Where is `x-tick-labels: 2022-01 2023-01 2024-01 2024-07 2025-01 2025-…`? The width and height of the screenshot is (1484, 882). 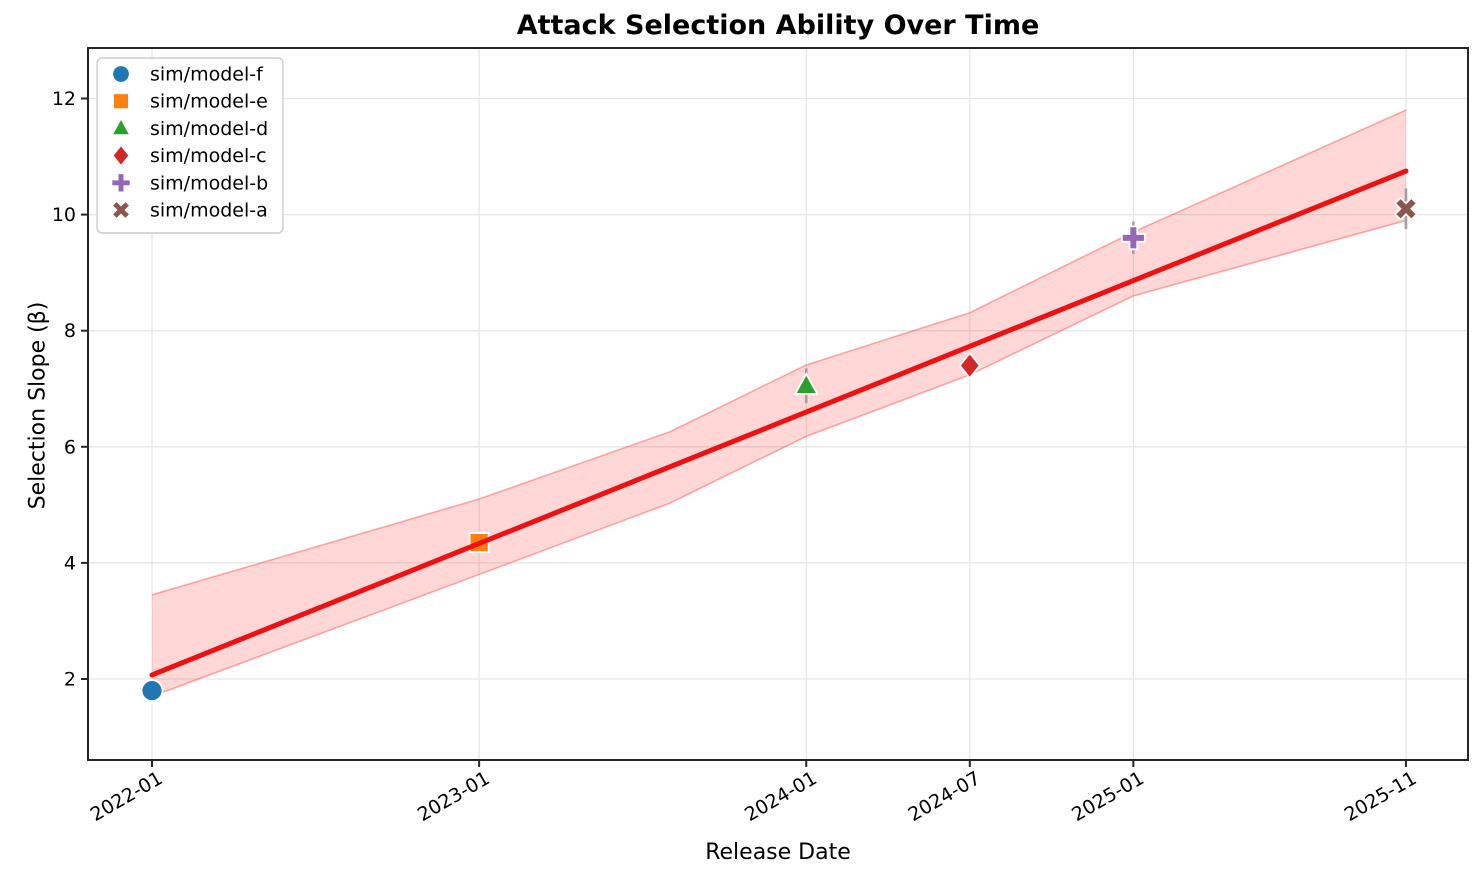
x-tick-labels: 2022-01 2023-01 2024-01 2024-07 2025-01 2025-… is located at coordinates (754, 796).